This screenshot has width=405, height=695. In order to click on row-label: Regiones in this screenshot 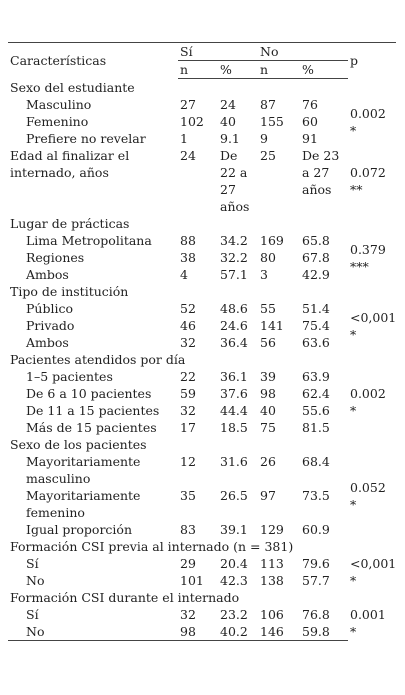, I will do `click(55, 257)`.